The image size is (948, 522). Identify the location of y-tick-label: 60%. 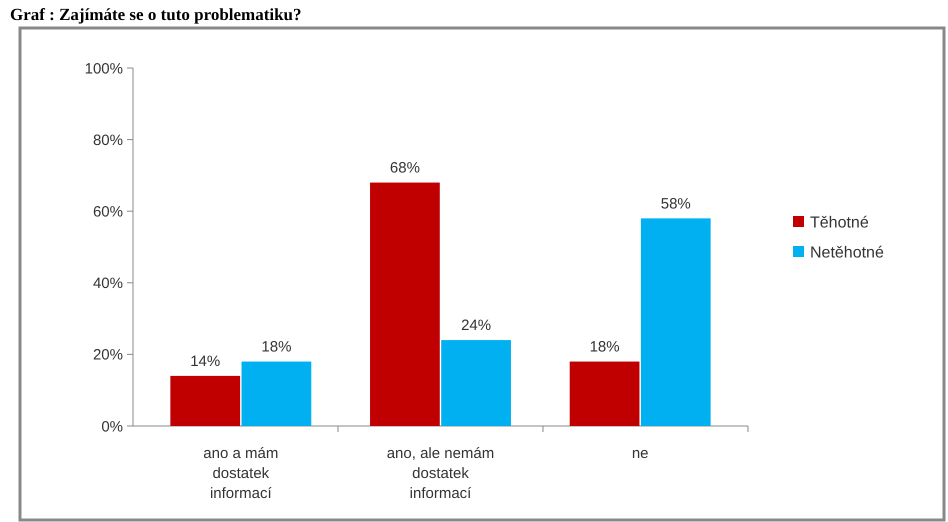
(107, 211).